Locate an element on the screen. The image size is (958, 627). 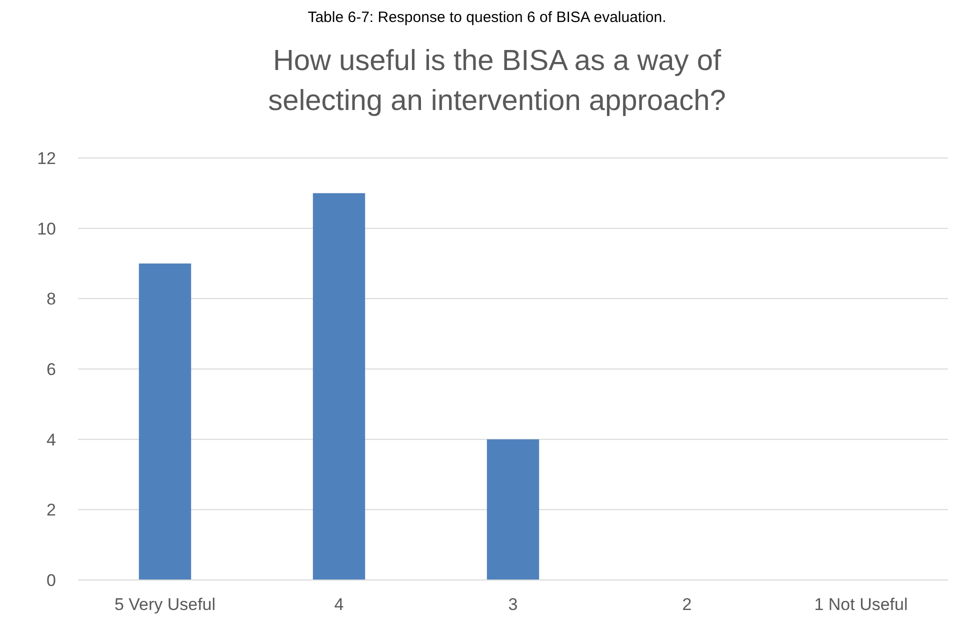
x-tick-label: 1 Not Useful is located at coordinates (861, 604).